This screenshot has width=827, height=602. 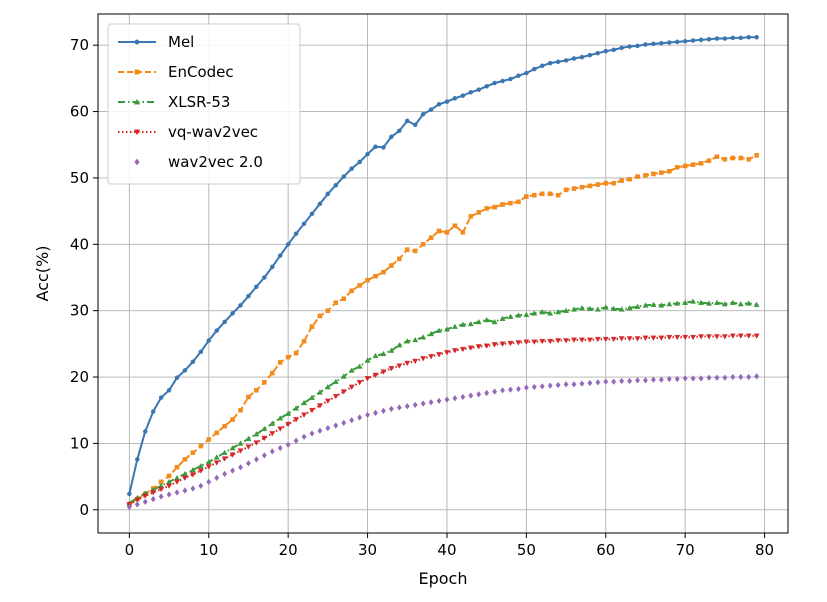 I want to click on x-tick-label: 80, so click(x=764, y=550).